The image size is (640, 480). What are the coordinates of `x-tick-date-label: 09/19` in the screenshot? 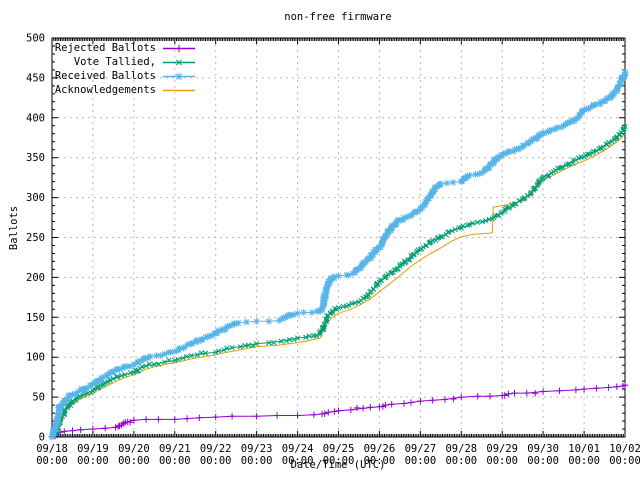 It's located at (93, 449).